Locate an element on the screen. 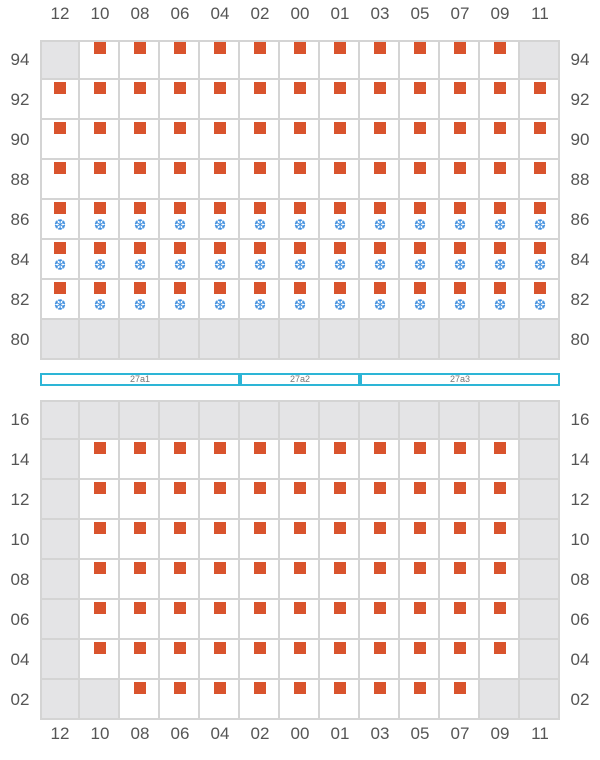 Image resolution: width=600 pixels, height=760 pixels. upper-seat-cell-03-82: ❆ is located at coordinates (380, 300).